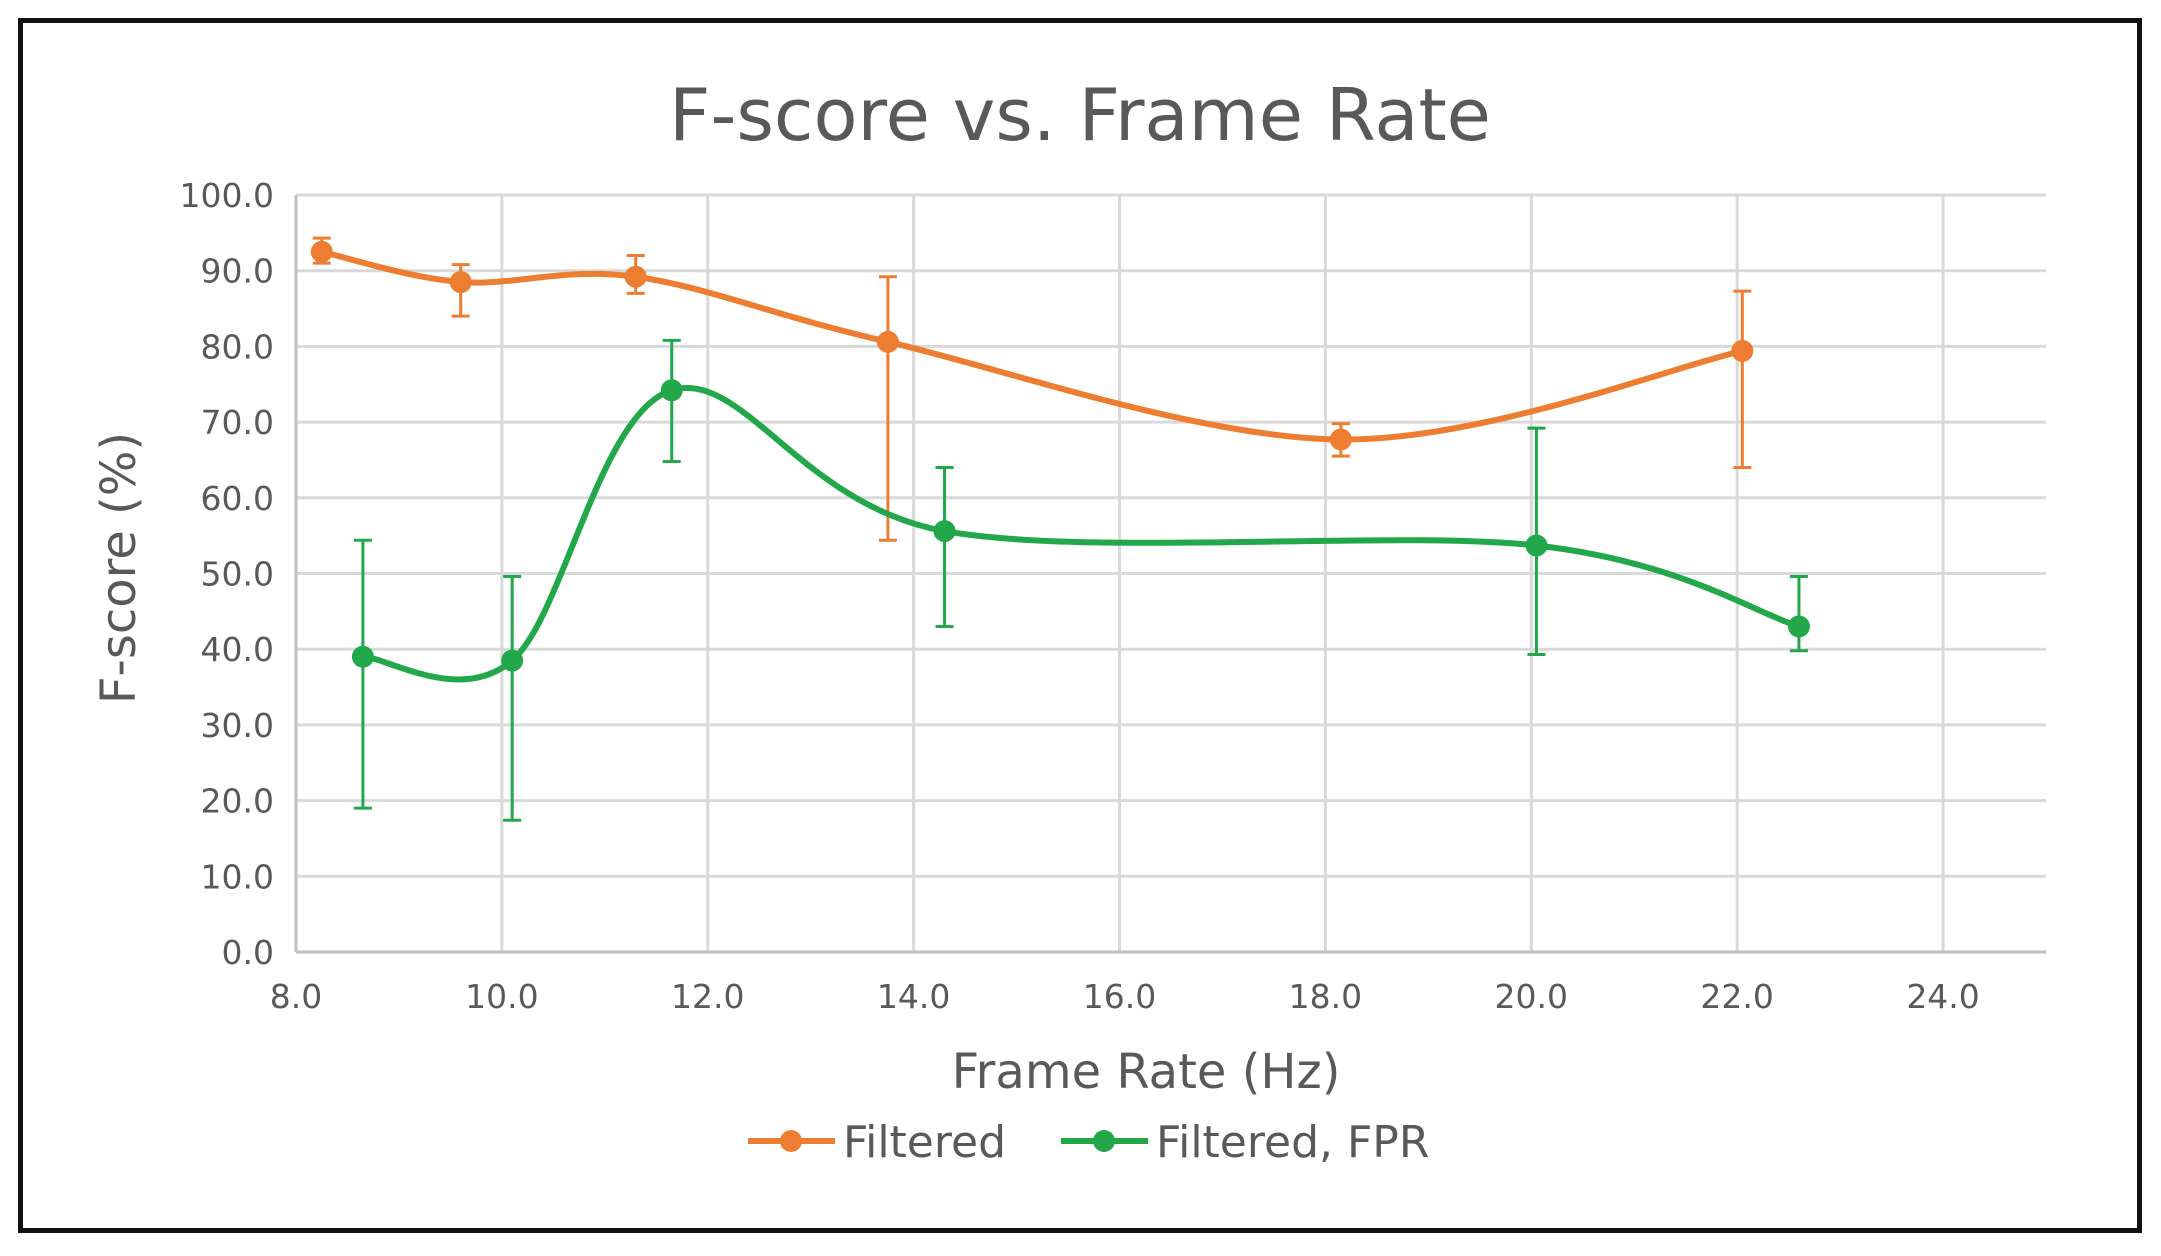 This screenshot has width=2161, height=1256. I want to click on y-tick-label: 70.0, so click(237, 422).